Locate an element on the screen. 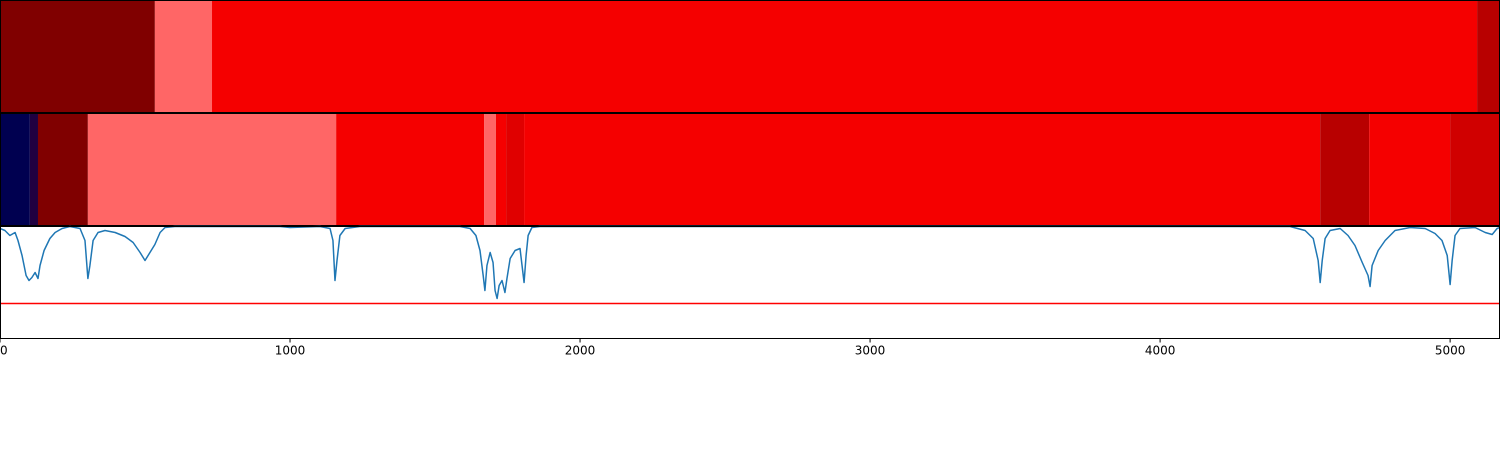 Image resolution: width=1500 pixels, height=450 pixels. x-tick-label: 0 is located at coordinates (4, 350).